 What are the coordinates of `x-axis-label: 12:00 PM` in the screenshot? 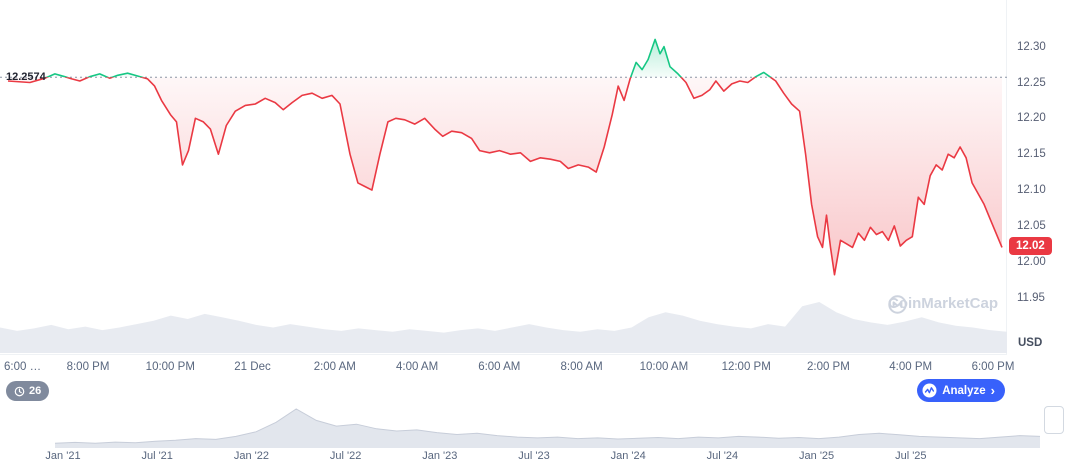 It's located at (746, 367).